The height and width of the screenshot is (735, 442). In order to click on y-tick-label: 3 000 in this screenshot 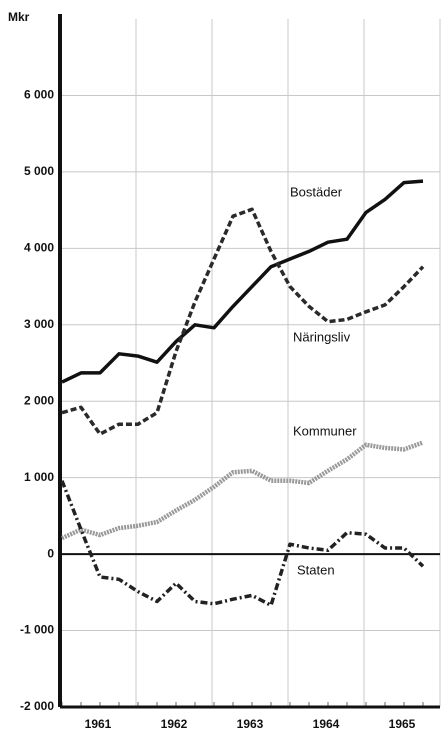, I will do `click(39, 324)`.